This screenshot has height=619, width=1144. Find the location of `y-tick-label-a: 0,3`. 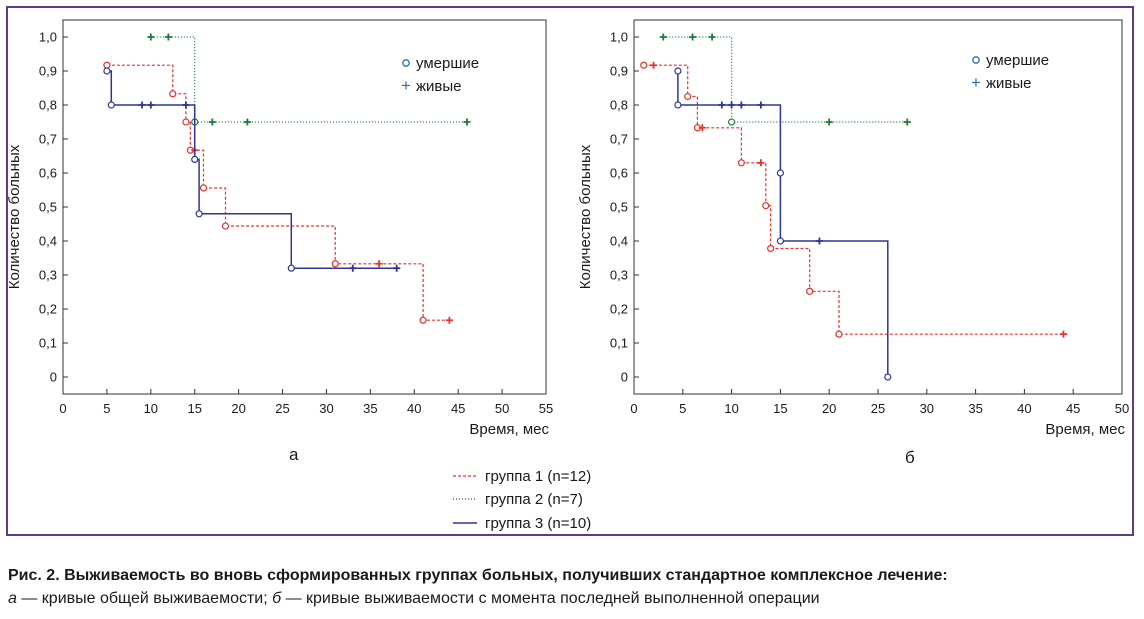

y-tick-label-a: 0,3 is located at coordinates (48, 275).